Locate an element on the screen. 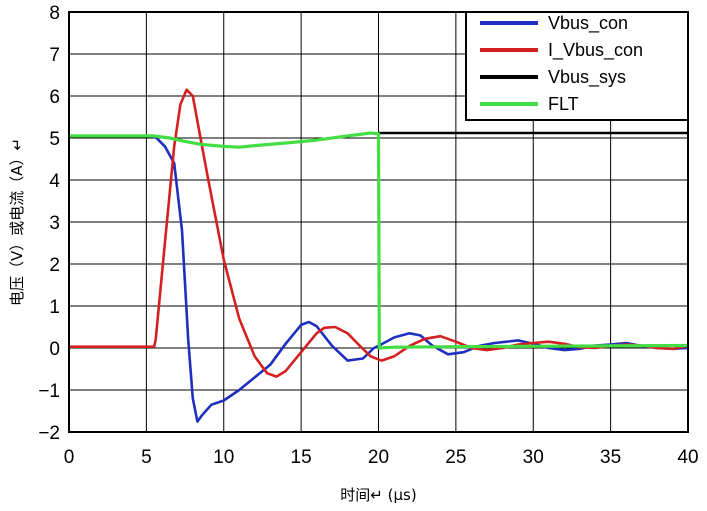 The width and height of the screenshot is (707, 511). x-tick-label: 5 is located at coordinates (146, 457).